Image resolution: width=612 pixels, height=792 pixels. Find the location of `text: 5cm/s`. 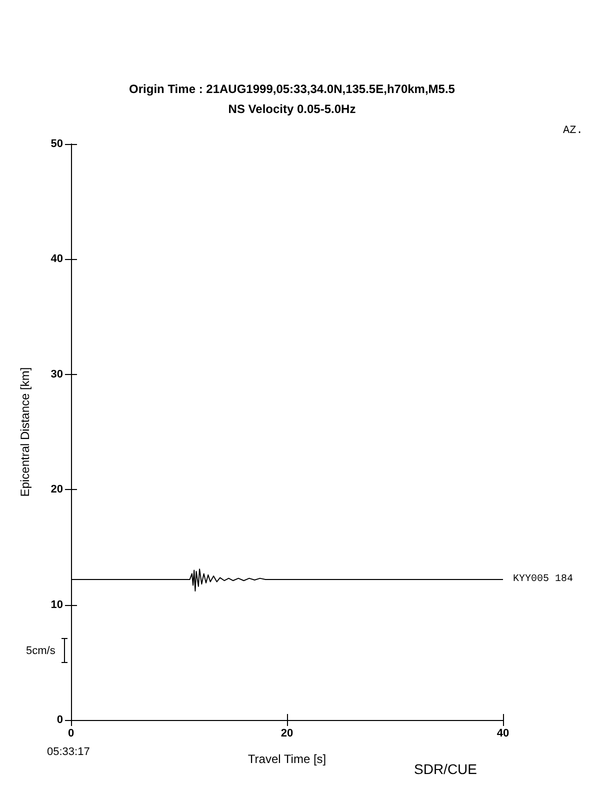

text: 5cm/s is located at coordinates (41, 651).